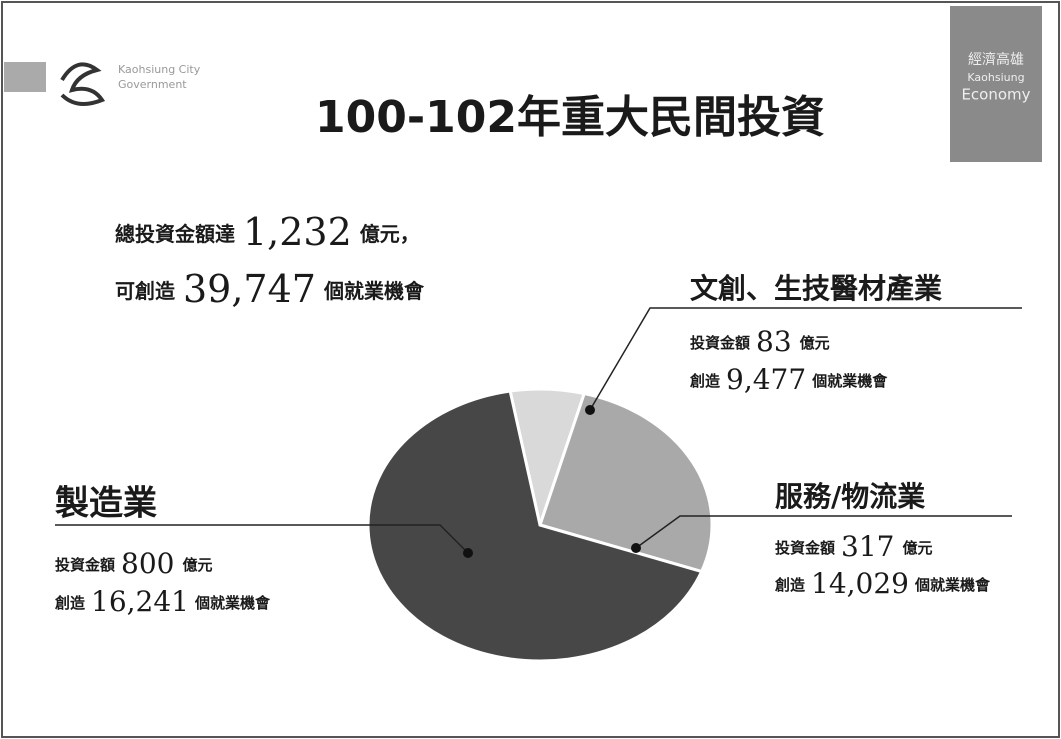  Describe the element at coordinates (766, 379) in the screenshot. I see `jobs-value: 9,477` at that location.